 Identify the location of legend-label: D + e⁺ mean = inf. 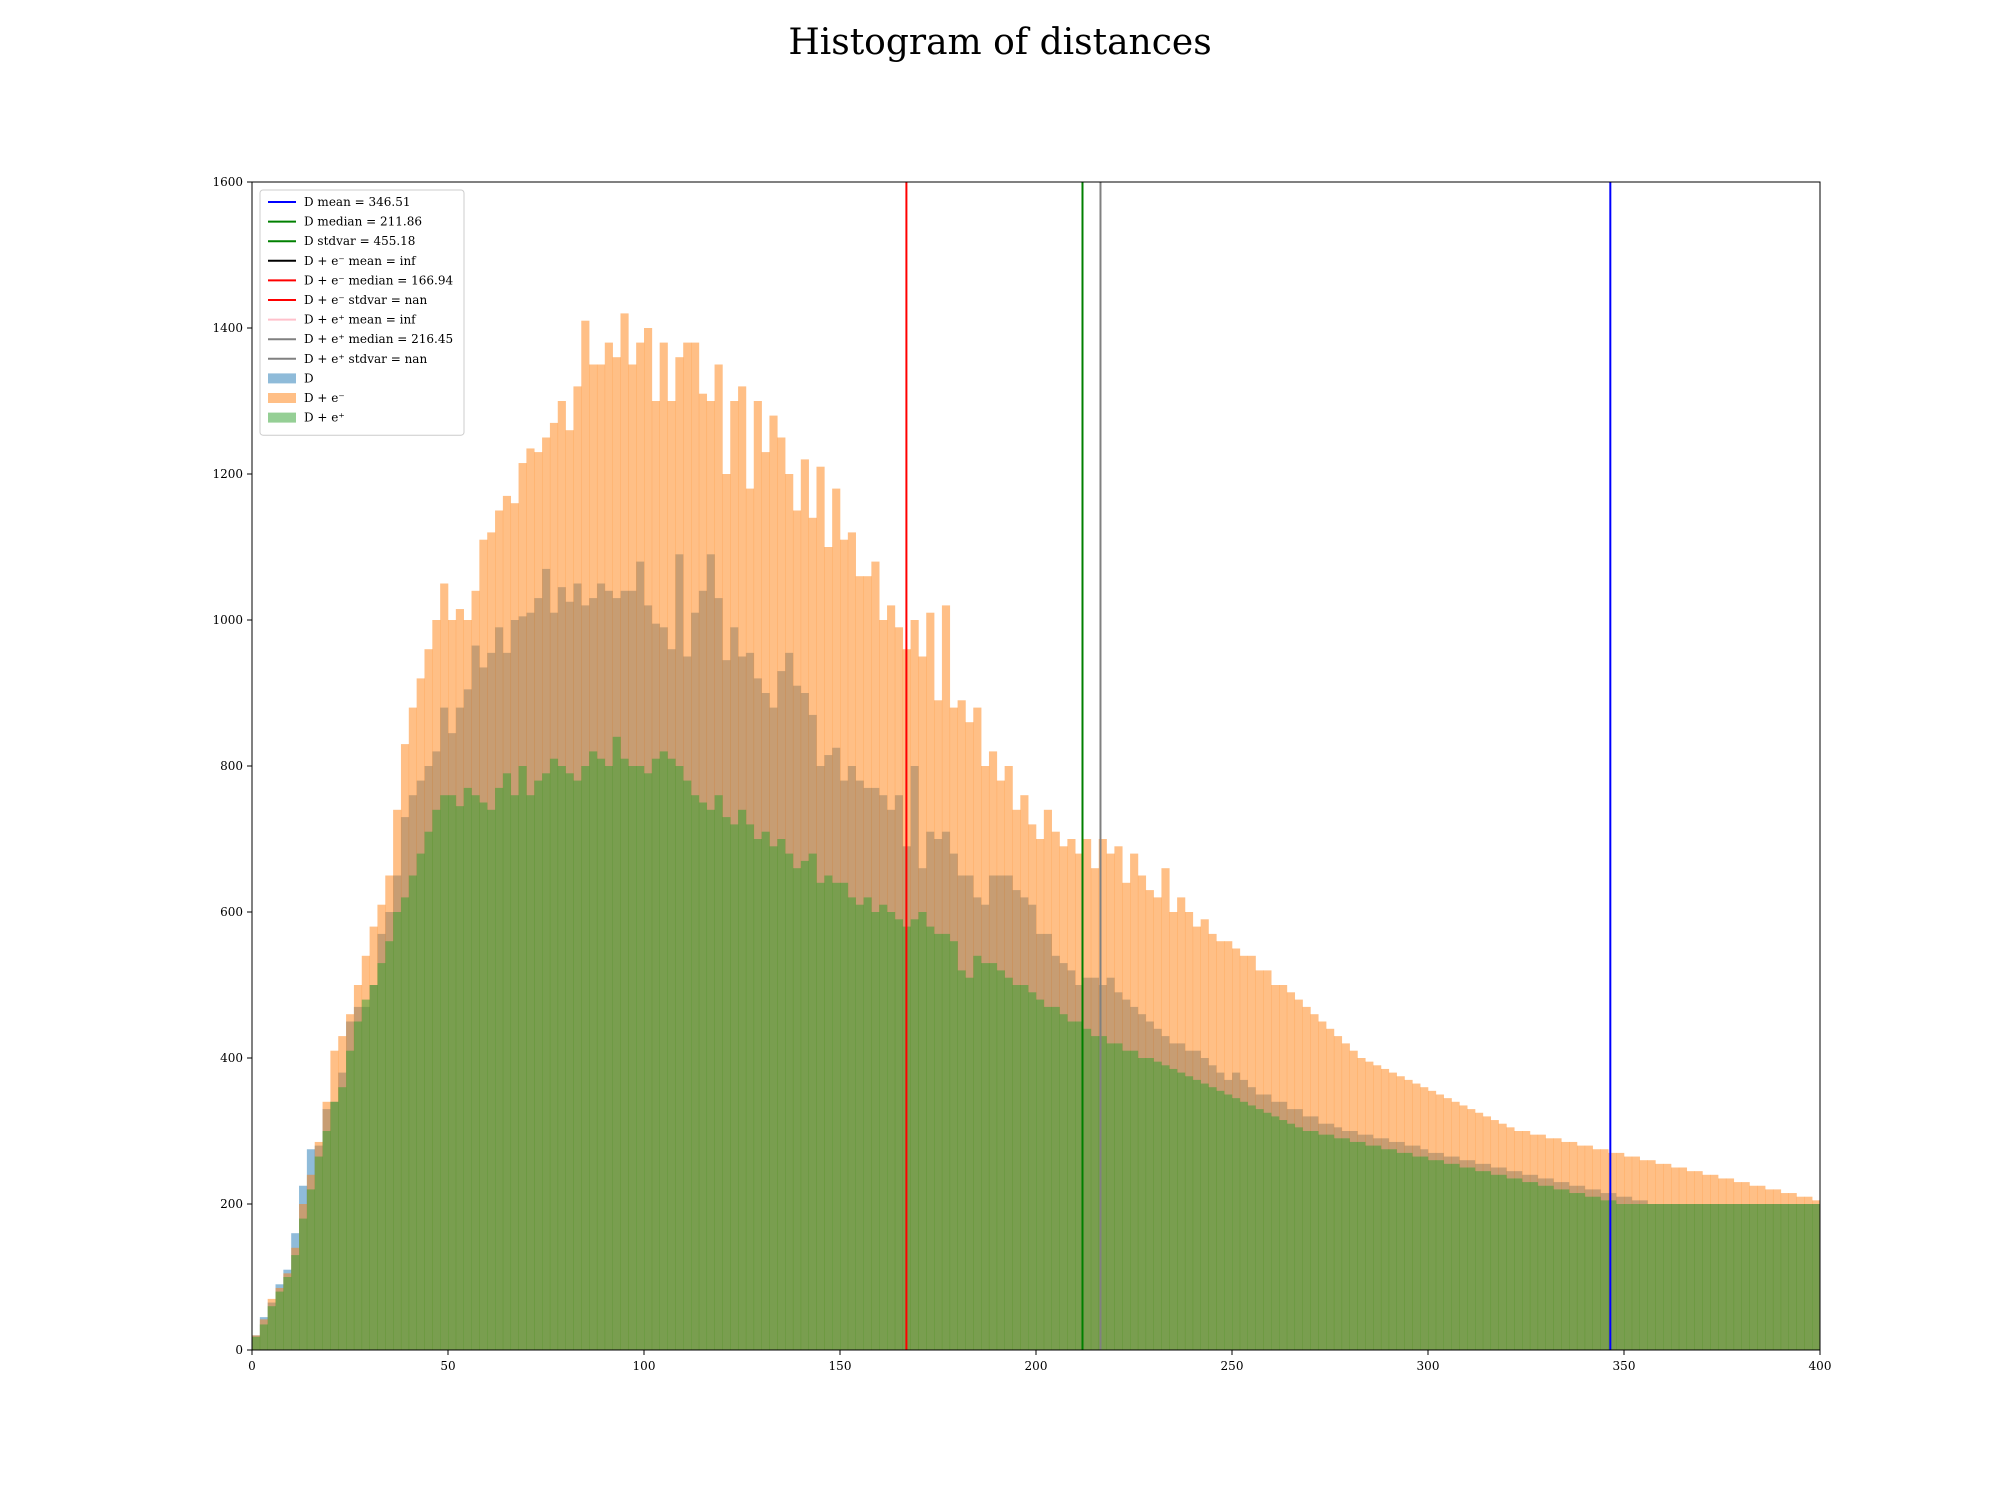
(360, 320).